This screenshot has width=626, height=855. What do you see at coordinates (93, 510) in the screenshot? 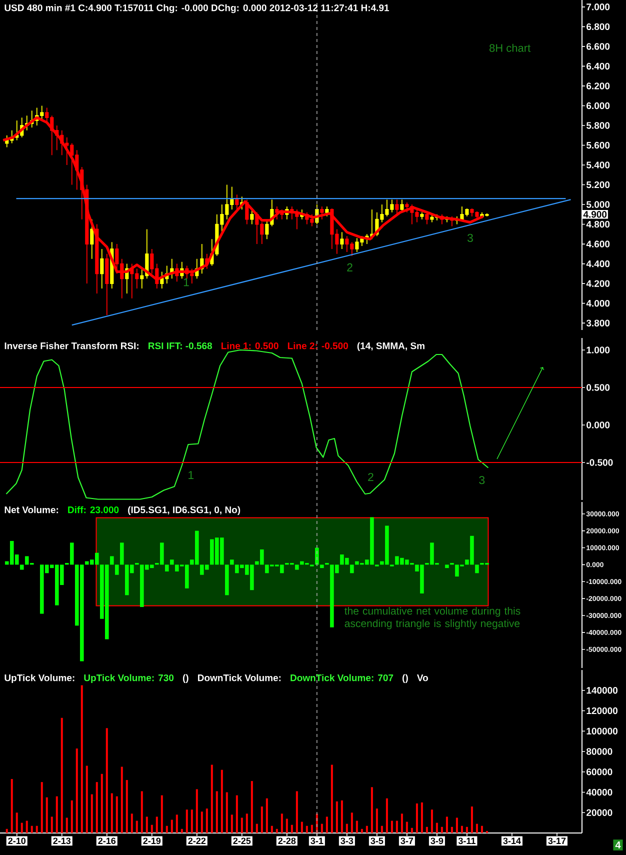
I see `text: Diff: 23.000` at bounding box center [93, 510].